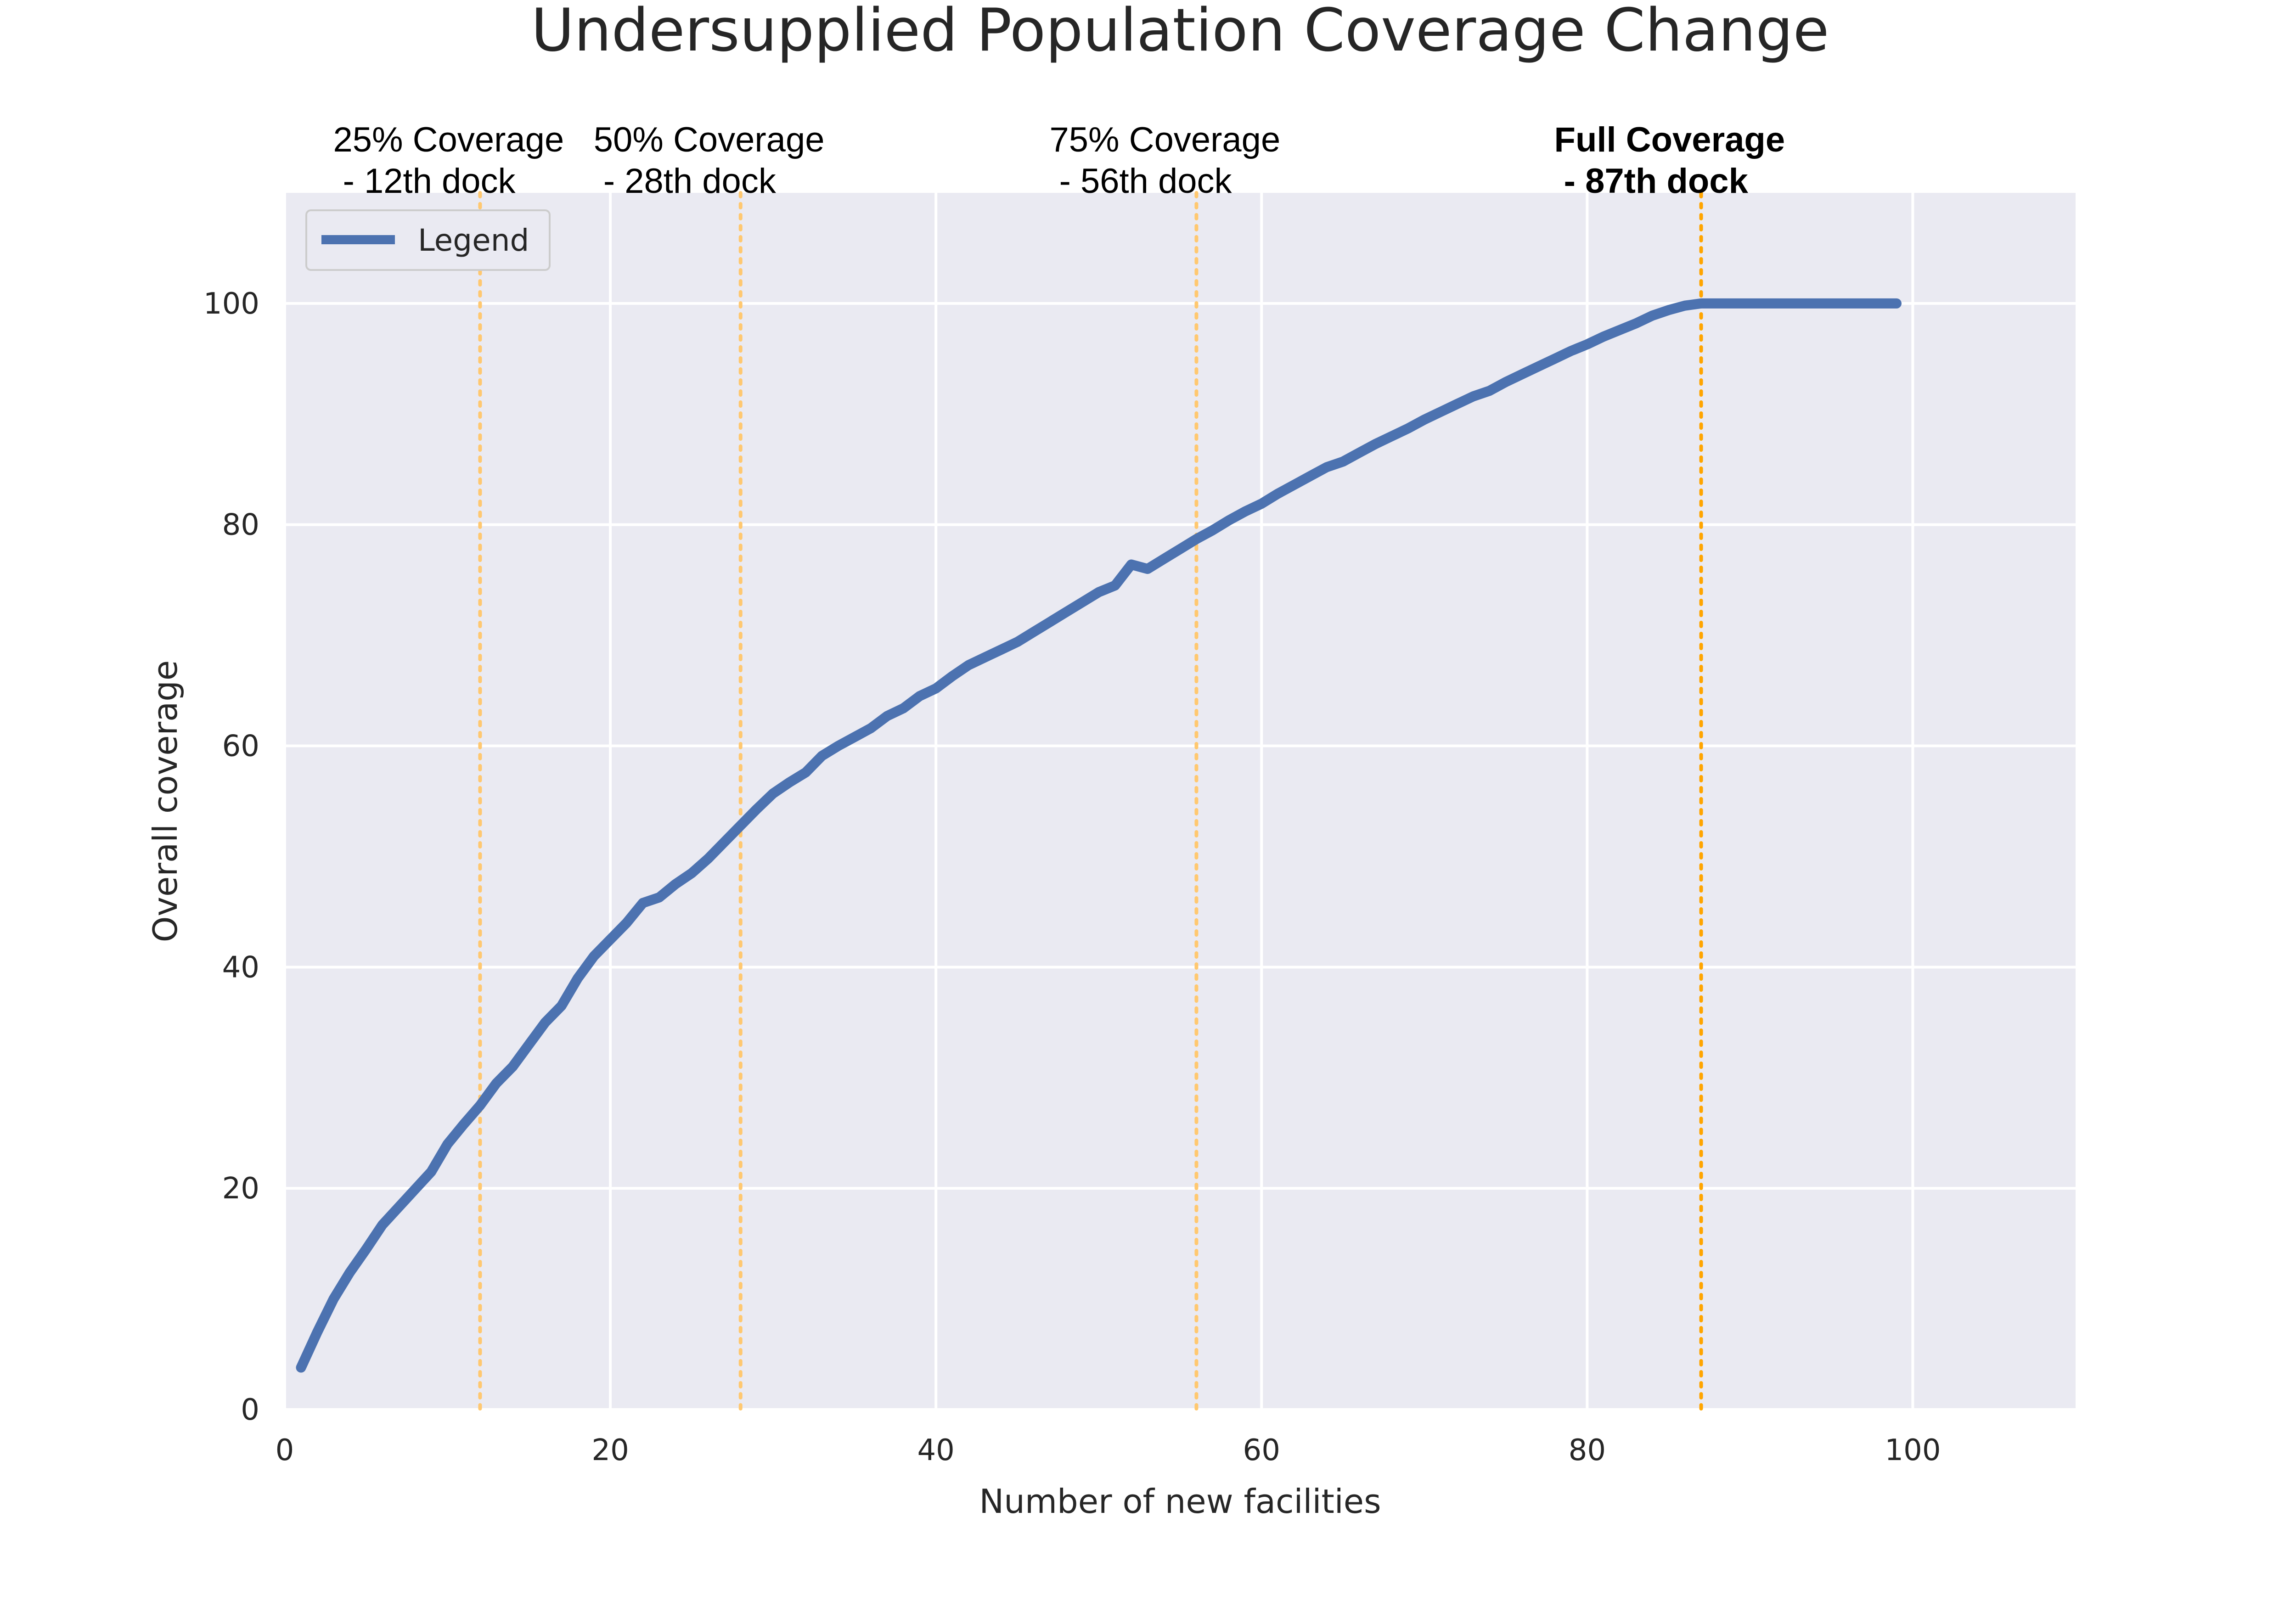 The width and height of the screenshot is (2296, 1607). What do you see at coordinates (709, 160) in the screenshot?
I see `milestone-label: 50% Coverage - 28th dock` at bounding box center [709, 160].